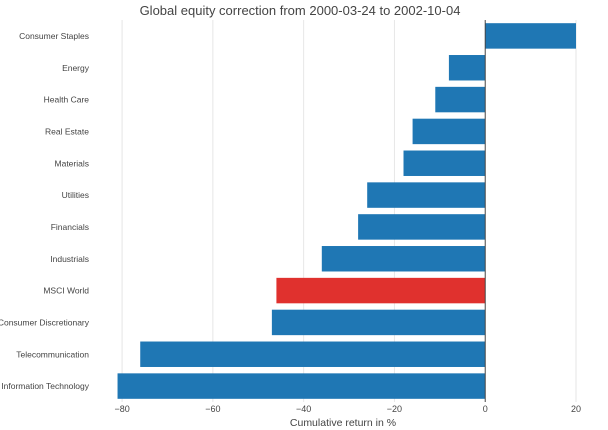 The image size is (608, 430). Describe the element at coordinates (45, 322) in the screenshot. I see `category-label-9: Consumer Discretionary` at that location.